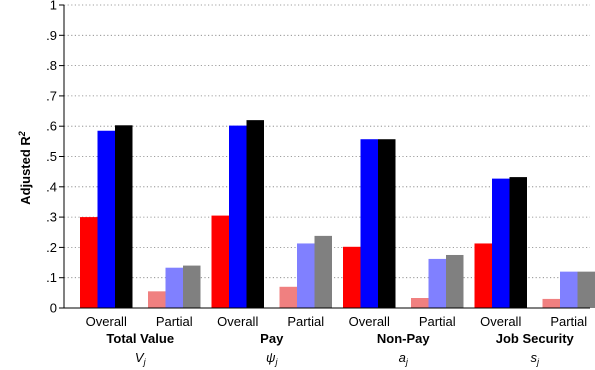 The image size is (595, 370). Describe the element at coordinates (51, 65) in the screenshot. I see `y-tick-label: .8` at that location.